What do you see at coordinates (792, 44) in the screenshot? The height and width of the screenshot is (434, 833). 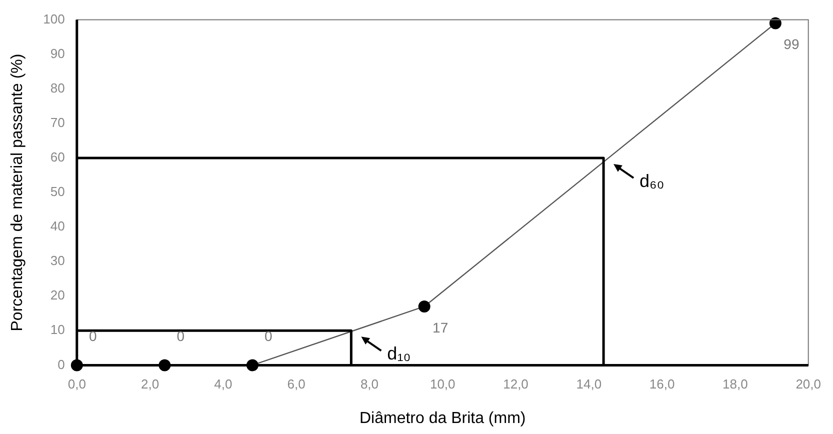 I see `data-label: 99` at bounding box center [792, 44].